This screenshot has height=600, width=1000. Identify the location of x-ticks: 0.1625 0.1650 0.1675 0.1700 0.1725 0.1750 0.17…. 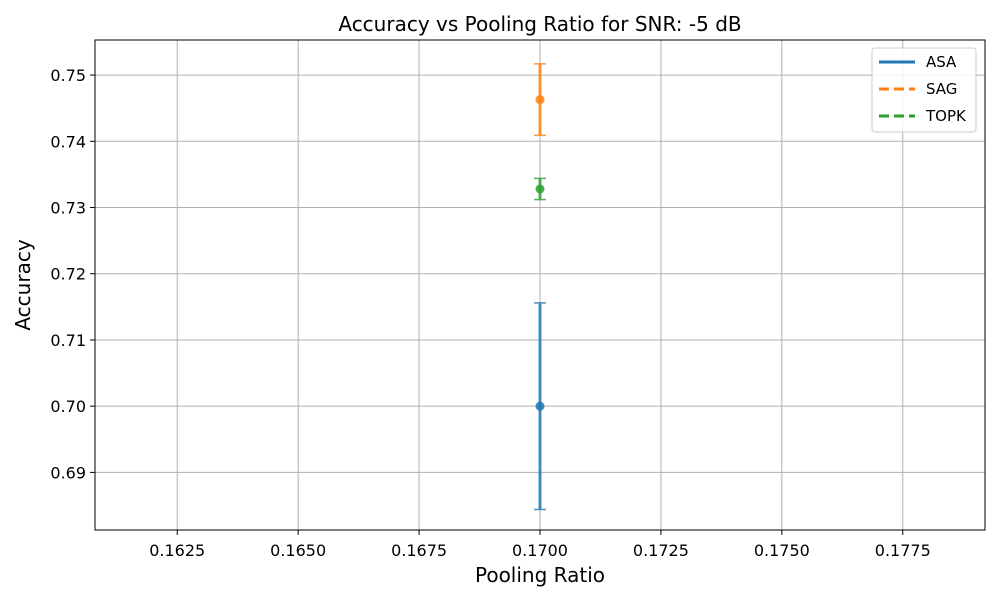
(540, 545).